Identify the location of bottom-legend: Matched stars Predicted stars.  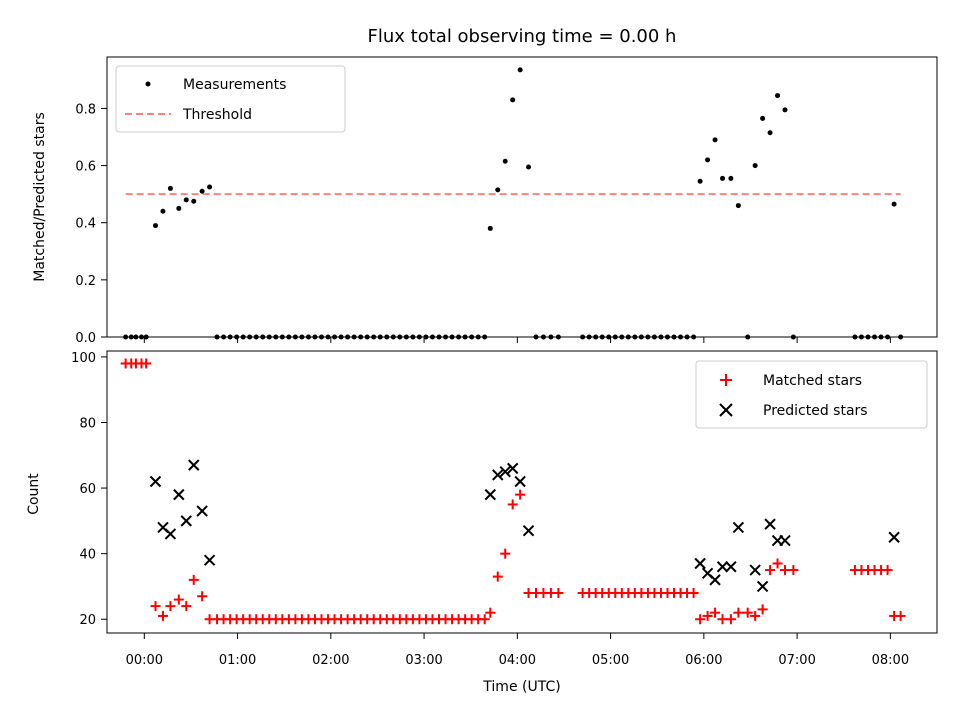
(811, 394).